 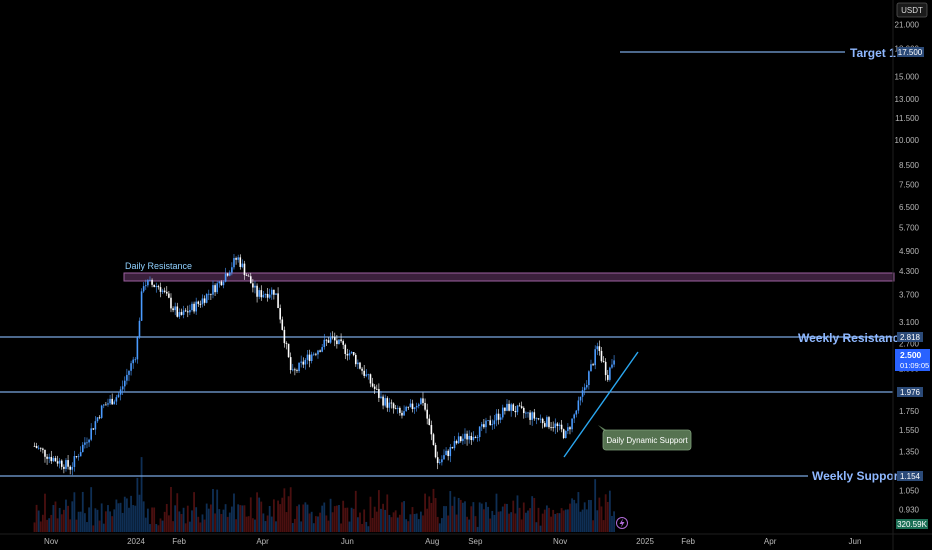 What do you see at coordinates (909, 430) in the screenshot?
I see `price-tick-18: 1.550` at bounding box center [909, 430].